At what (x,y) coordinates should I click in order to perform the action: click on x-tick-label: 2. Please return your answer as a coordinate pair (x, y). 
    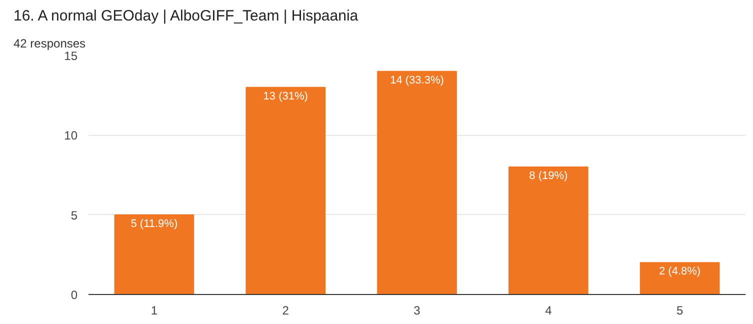
    Looking at the image, I should click on (286, 311).